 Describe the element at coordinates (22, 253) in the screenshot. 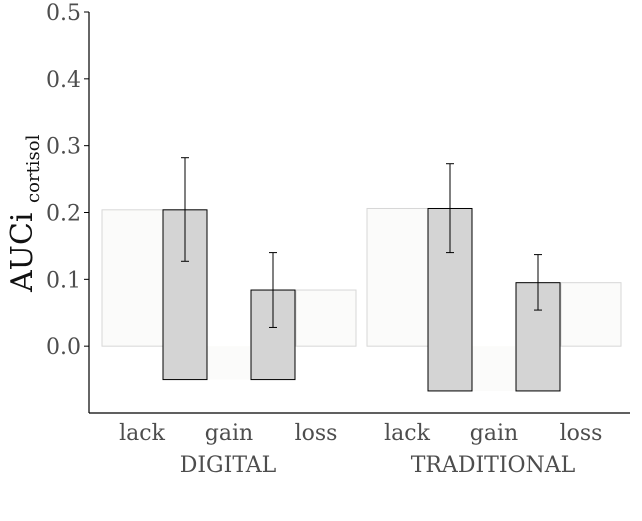

I see `y-axis-title-main: AUCi` at that location.